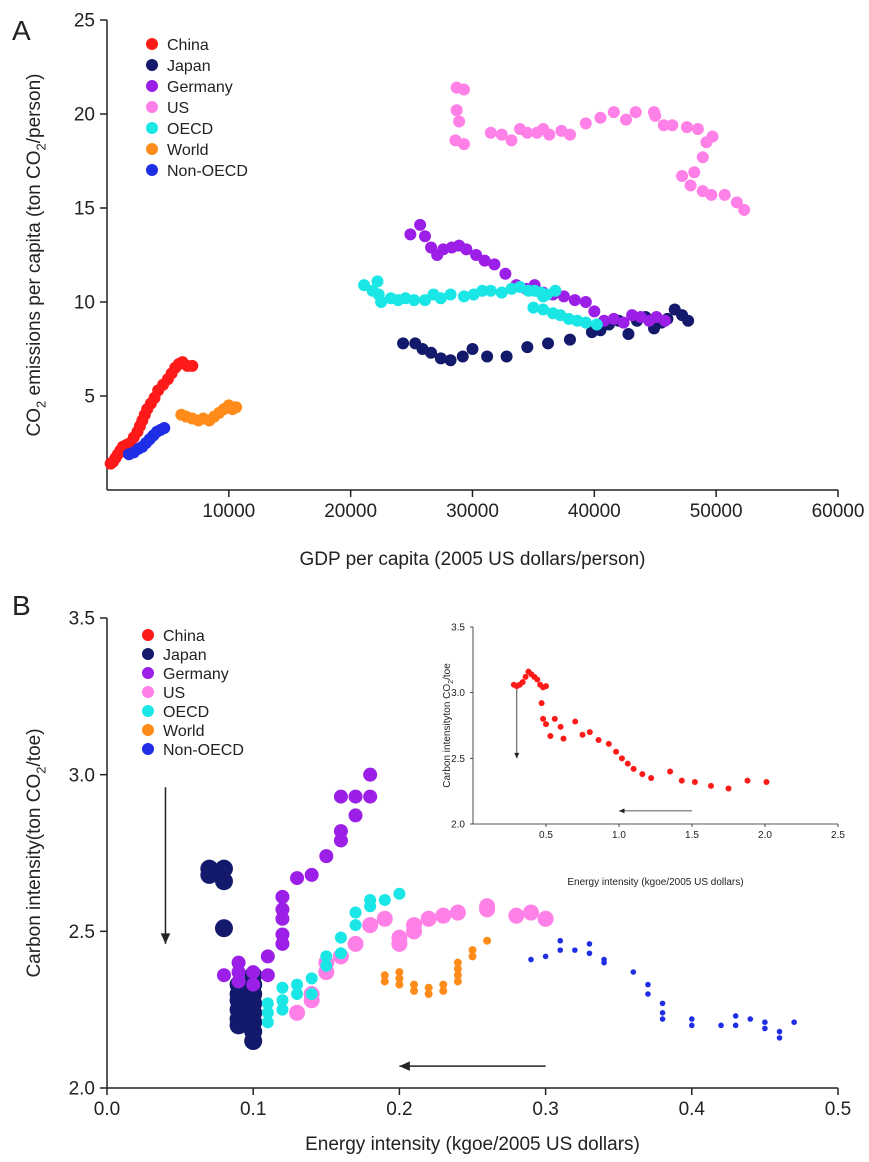 This screenshot has height=1162, width=869. Describe the element at coordinates (236, 407) in the screenshot. I see `panelA-point-world` at that location.